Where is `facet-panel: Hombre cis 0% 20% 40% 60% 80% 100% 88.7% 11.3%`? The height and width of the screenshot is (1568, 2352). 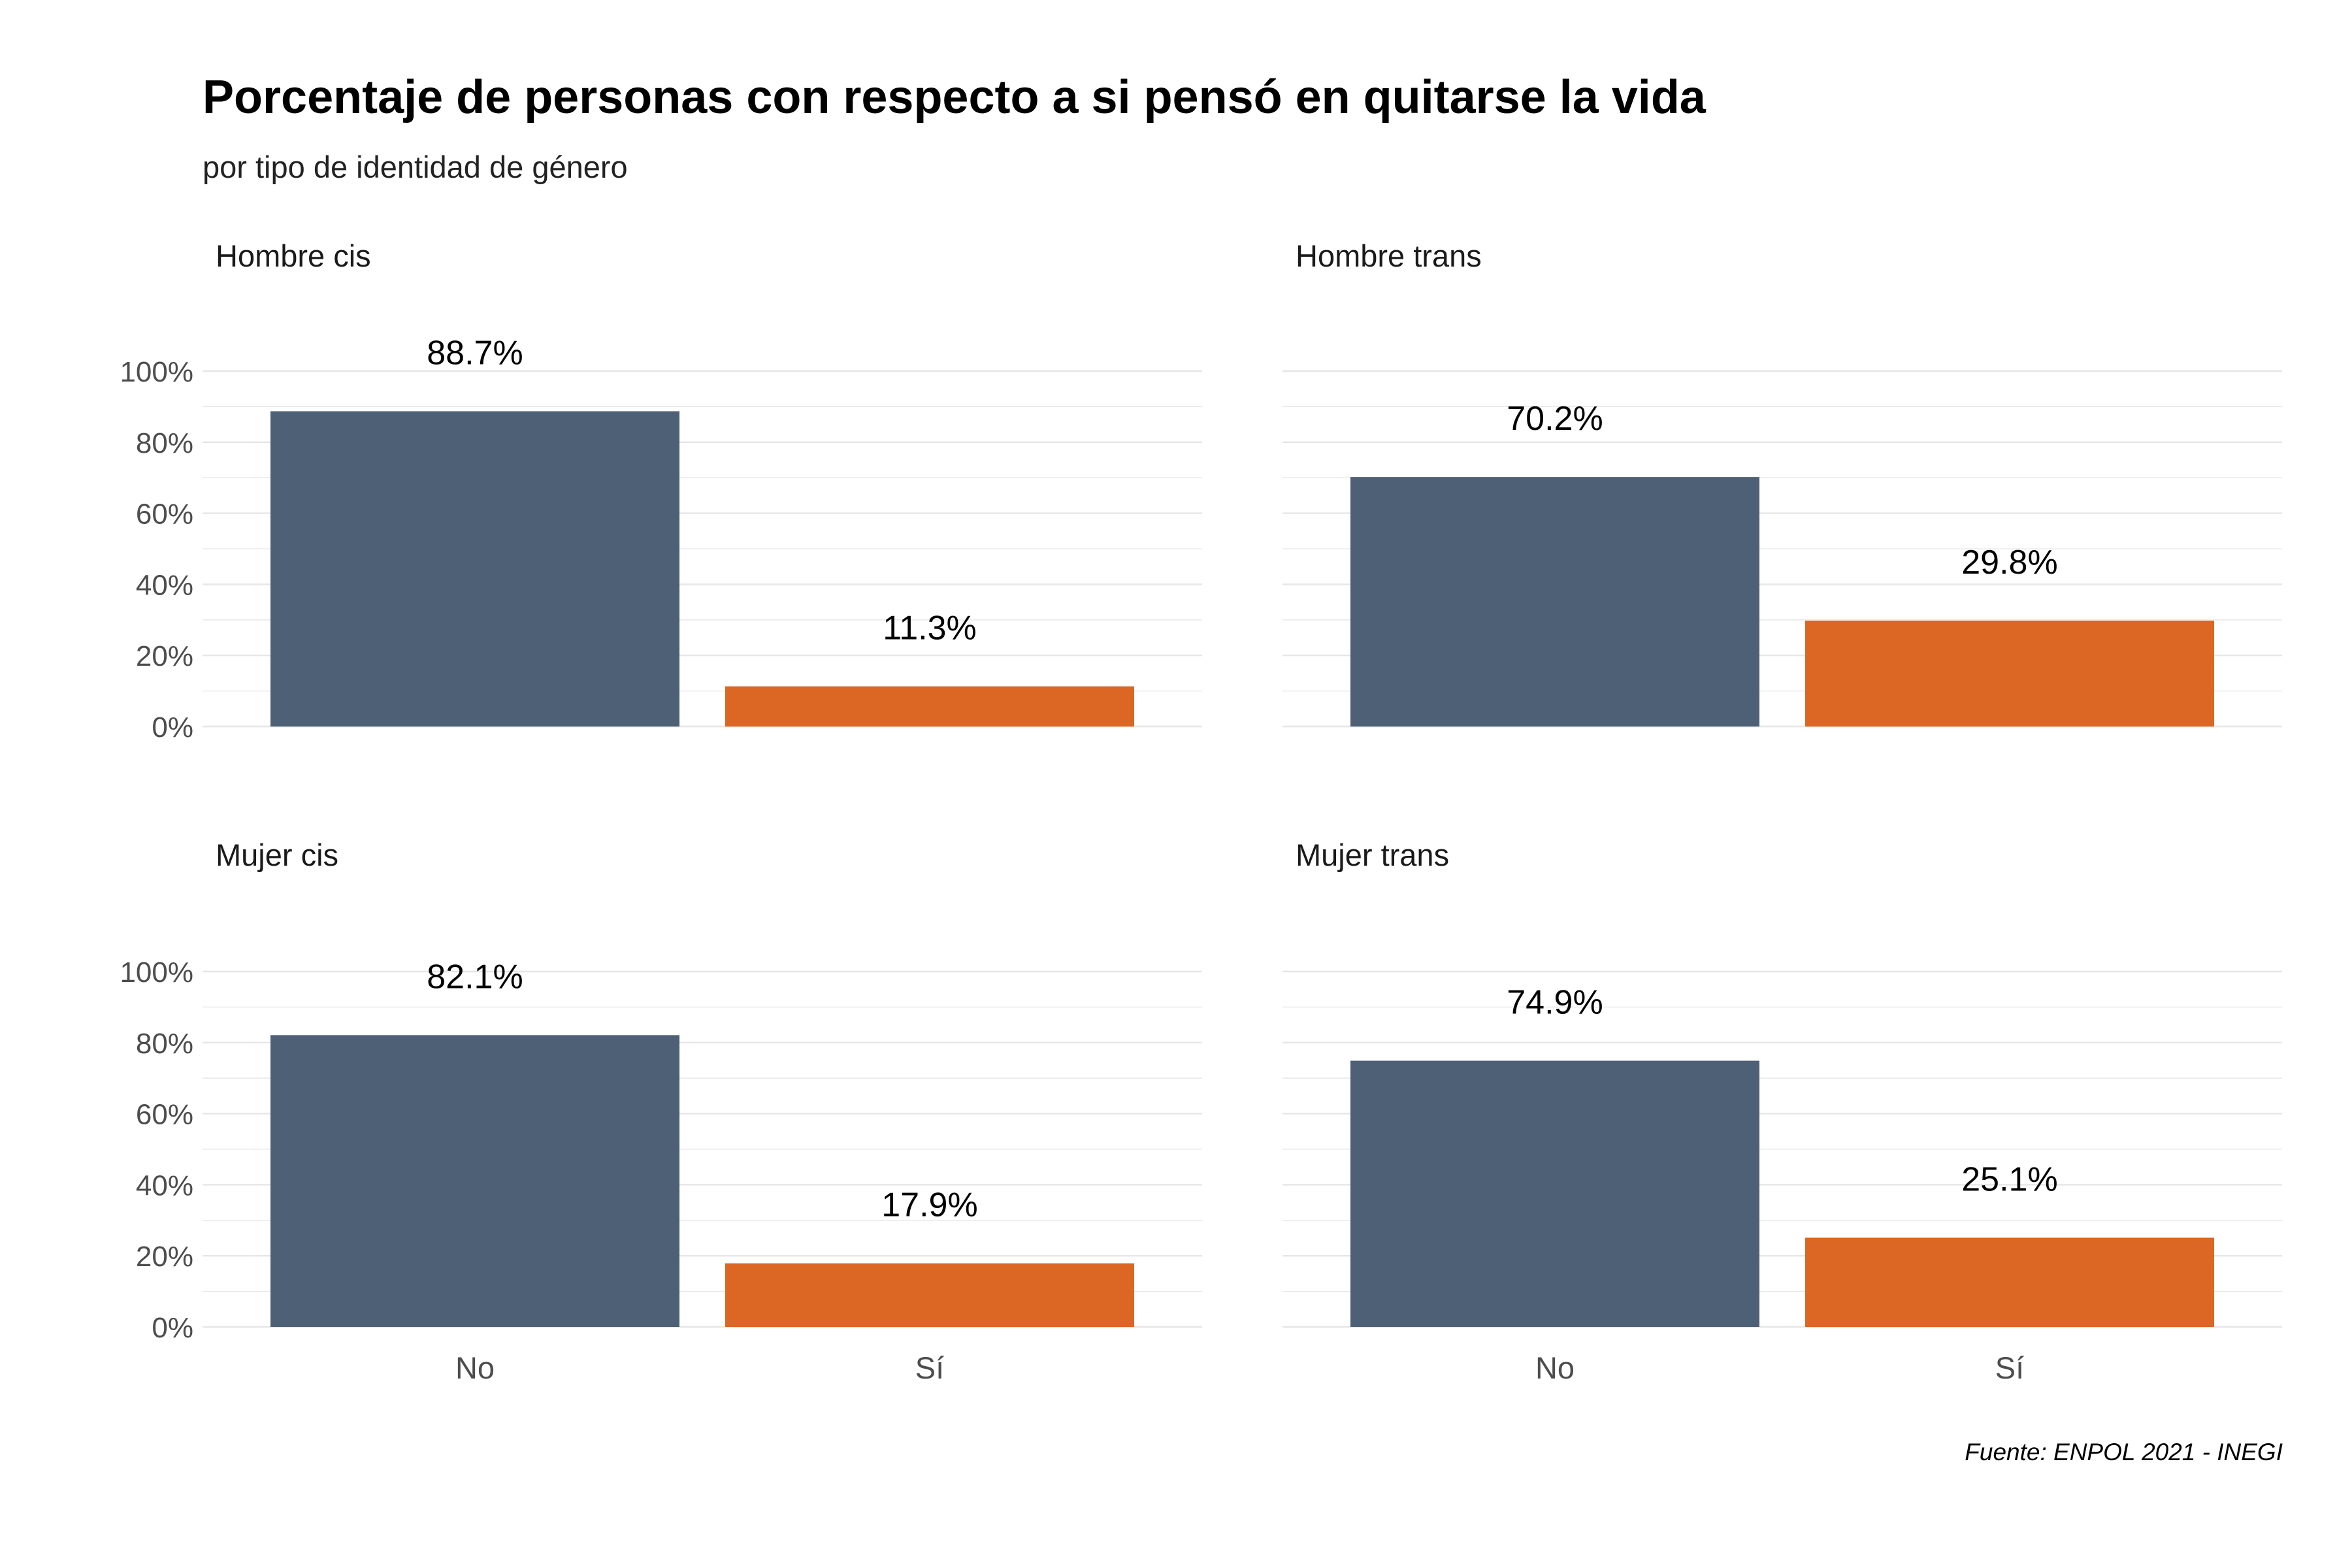
facet-panel: Hombre cis 0% 20% 40% 60% 80% 100% 88.7% 11.3% is located at coordinates (661, 490).